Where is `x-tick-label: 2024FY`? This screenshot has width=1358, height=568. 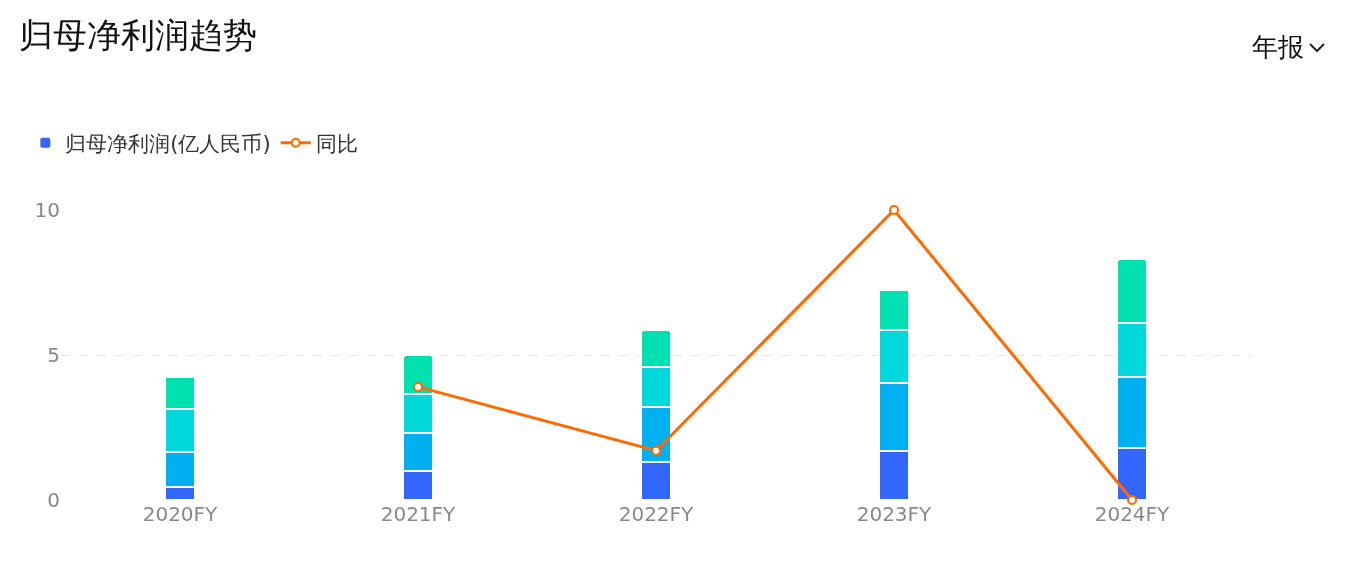 x-tick-label: 2024FY is located at coordinates (1132, 514).